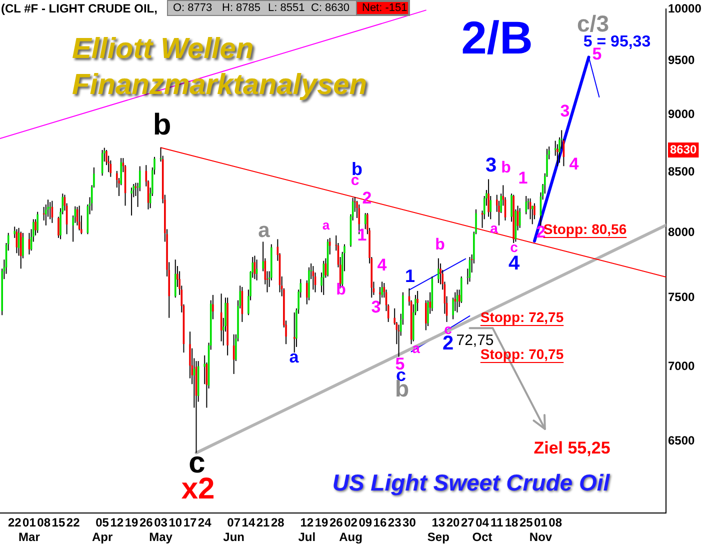 The image size is (726, 547). Describe the element at coordinates (59, 523) in the screenshot. I see `x-tick-label: 15` at that location.